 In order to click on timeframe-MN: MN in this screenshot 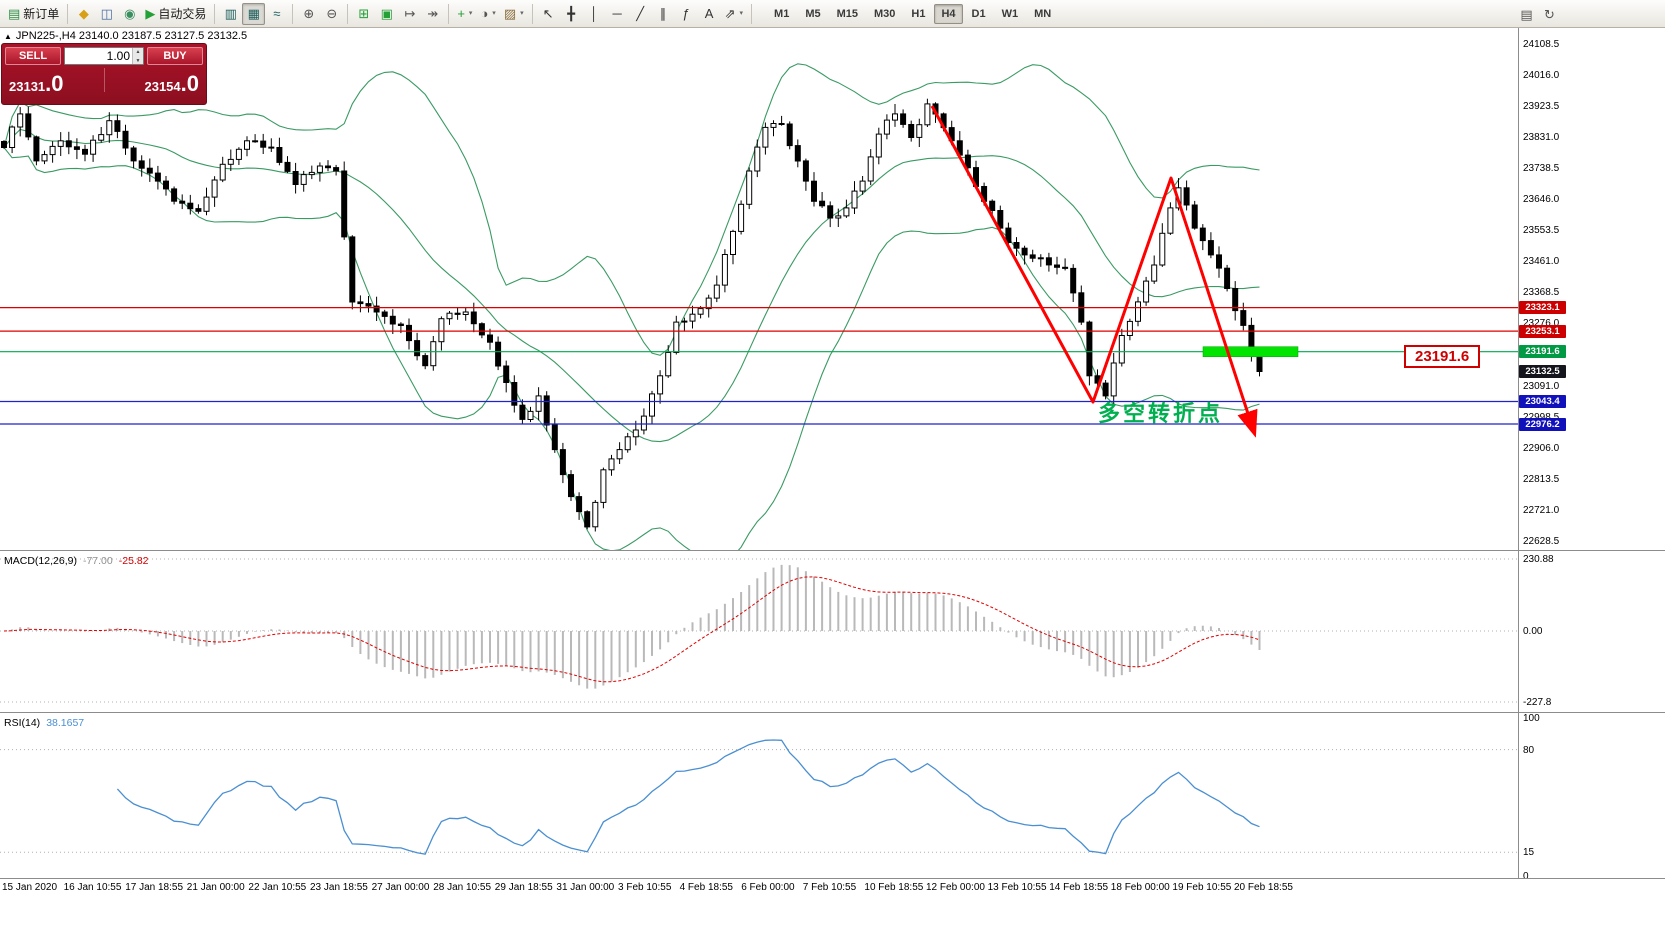, I will do `click(1043, 13)`.